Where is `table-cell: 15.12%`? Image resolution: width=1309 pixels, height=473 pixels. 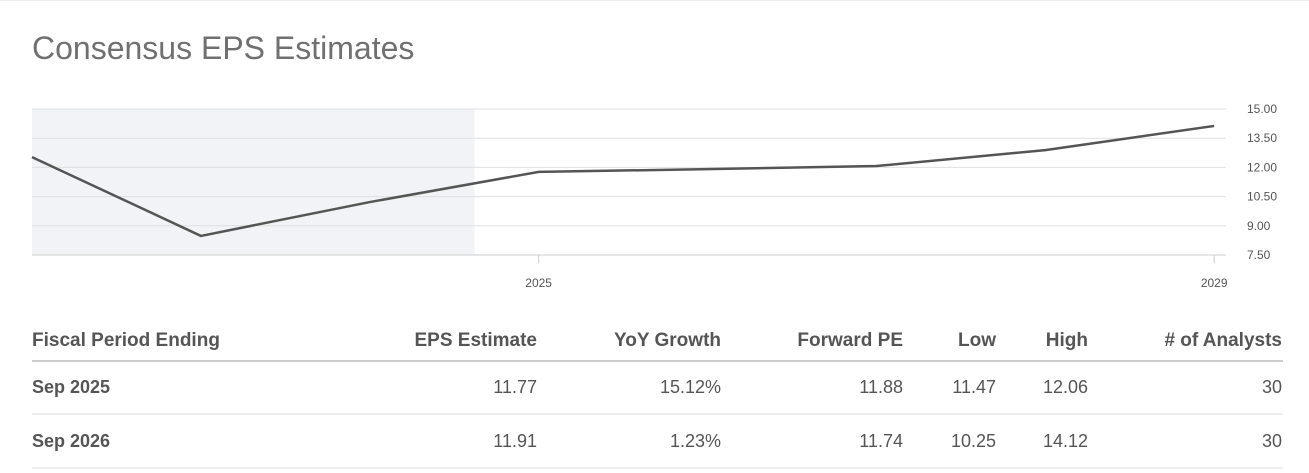 table-cell: 15.12% is located at coordinates (690, 387).